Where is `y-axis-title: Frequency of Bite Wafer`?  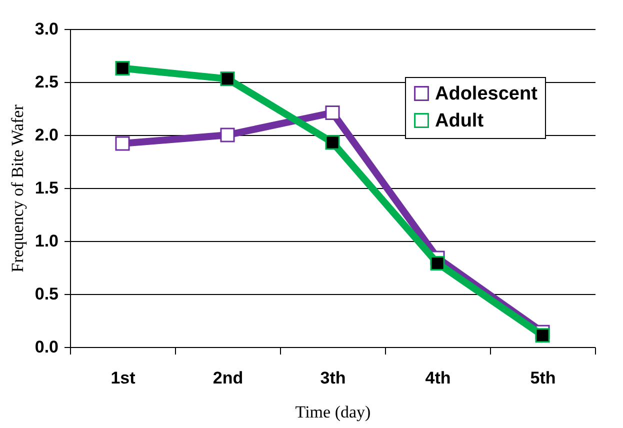
y-axis-title: Frequency of Bite Wafer is located at coordinates (17, 188).